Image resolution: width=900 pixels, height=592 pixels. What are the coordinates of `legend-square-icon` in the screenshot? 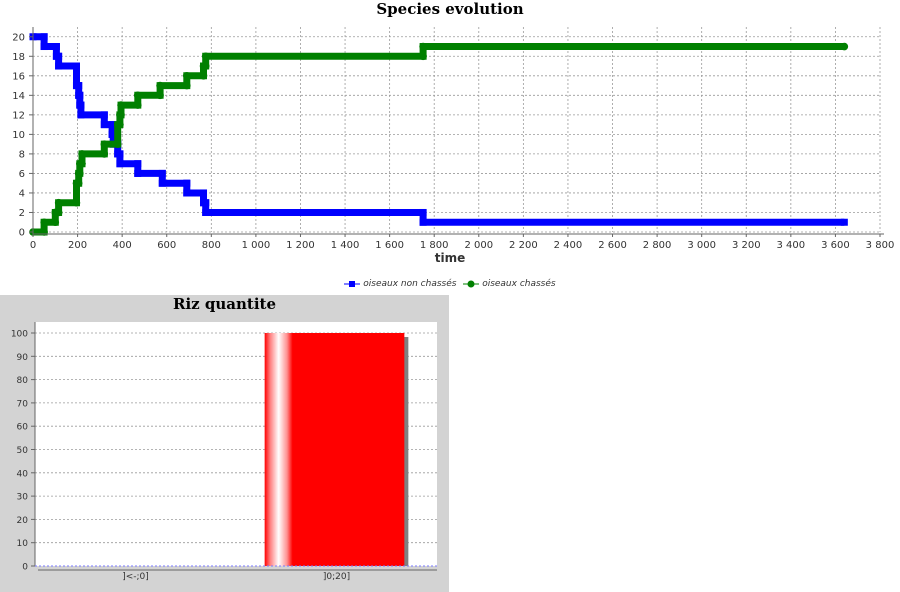 It's located at (352, 283).